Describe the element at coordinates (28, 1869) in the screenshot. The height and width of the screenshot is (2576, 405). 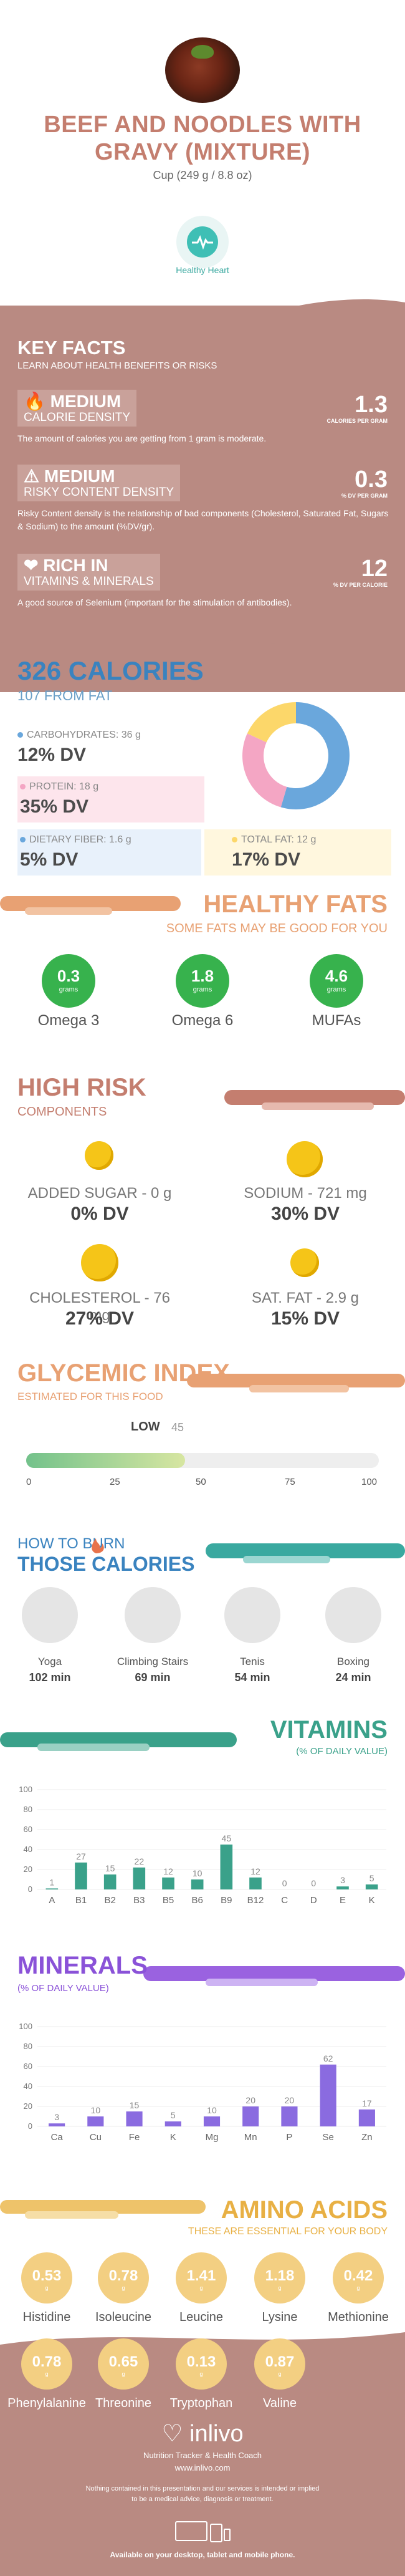
I see `vitamin-ytick: 20` at that location.